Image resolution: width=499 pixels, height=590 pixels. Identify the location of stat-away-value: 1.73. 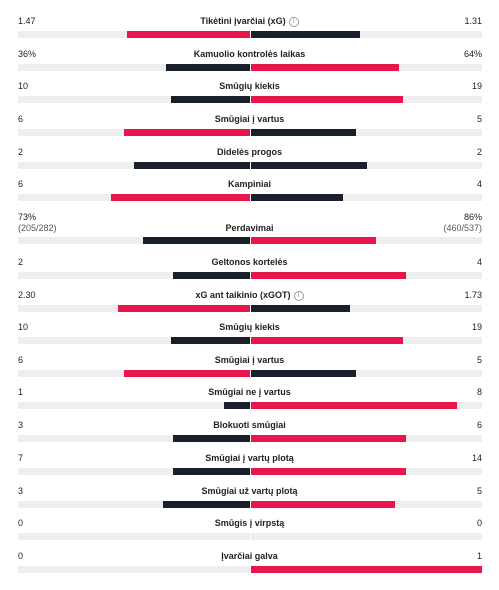
(473, 295).